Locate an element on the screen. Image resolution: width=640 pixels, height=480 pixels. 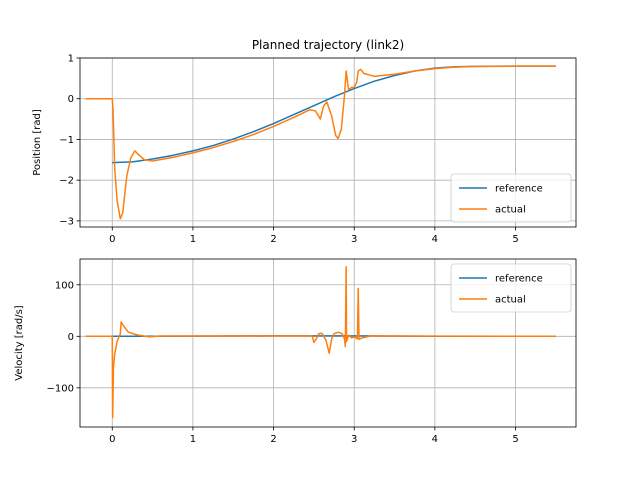
y-tick-label: −100 is located at coordinates (60, 388).